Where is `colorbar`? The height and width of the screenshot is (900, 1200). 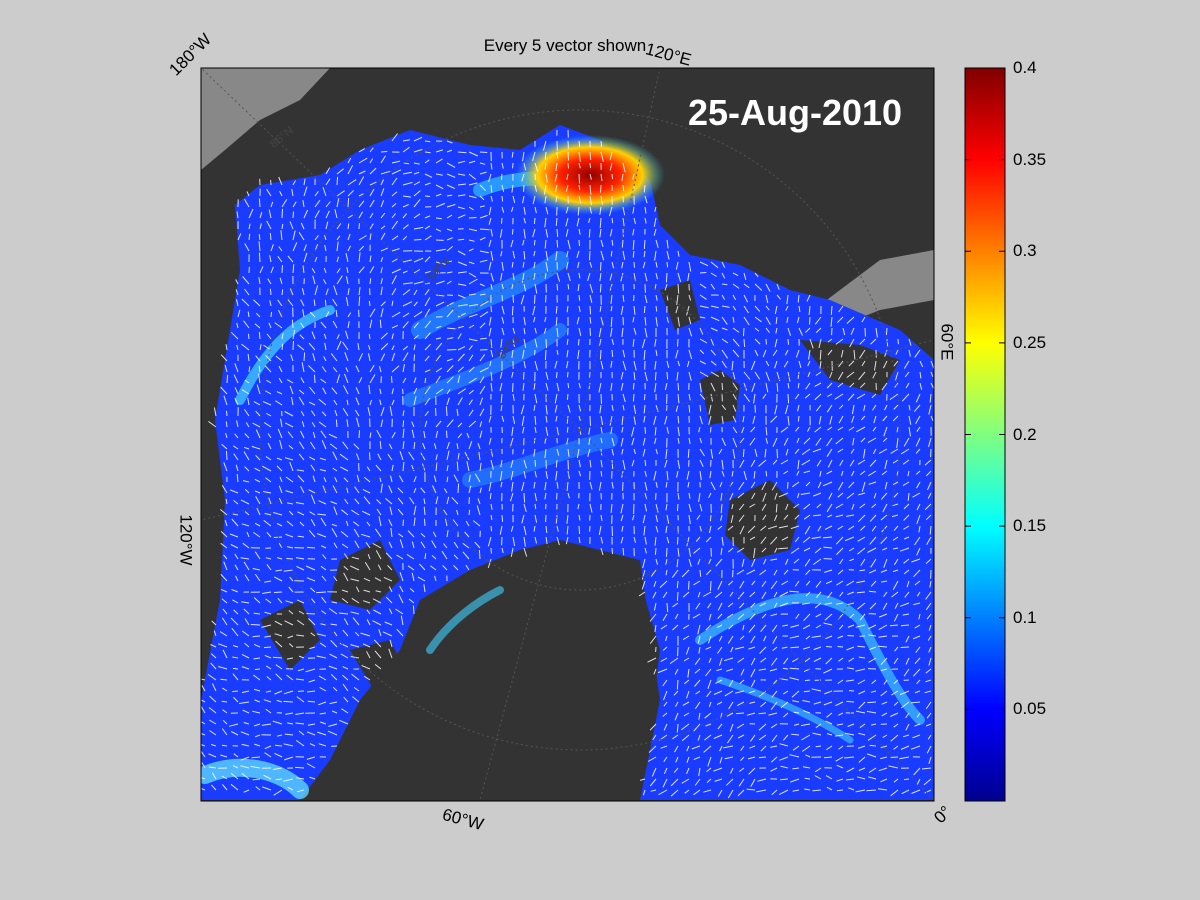
colorbar is located at coordinates (985, 434).